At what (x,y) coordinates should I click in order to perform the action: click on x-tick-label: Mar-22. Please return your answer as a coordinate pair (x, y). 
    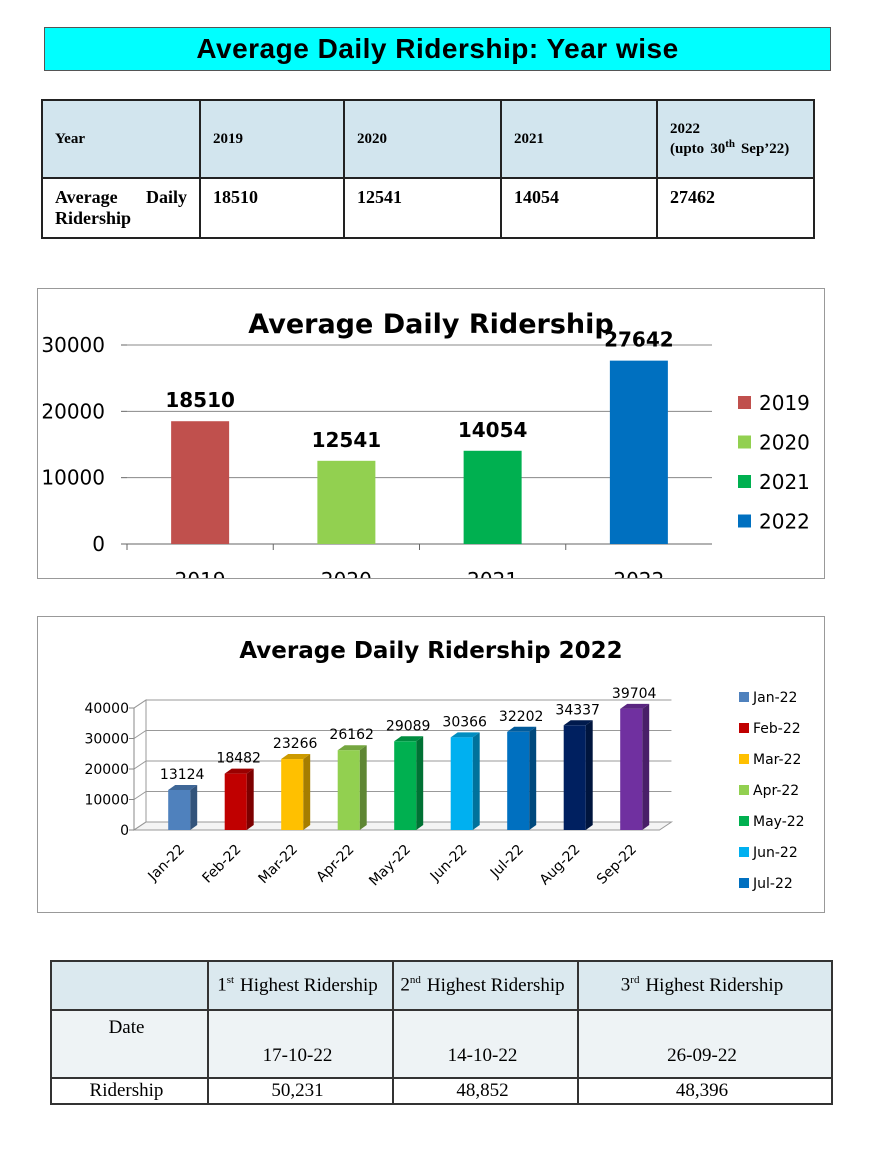
    Looking at the image, I should click on (278, 865).